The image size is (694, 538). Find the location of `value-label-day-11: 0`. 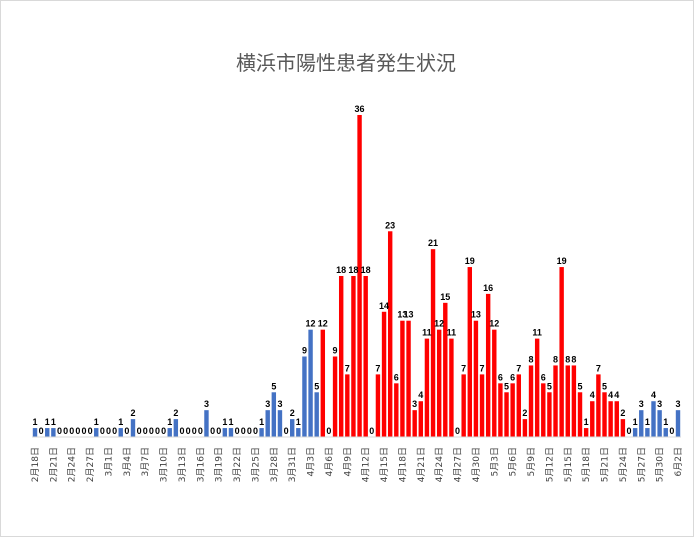

value-label-day-11: 0 is located at coordinates (102, 431).